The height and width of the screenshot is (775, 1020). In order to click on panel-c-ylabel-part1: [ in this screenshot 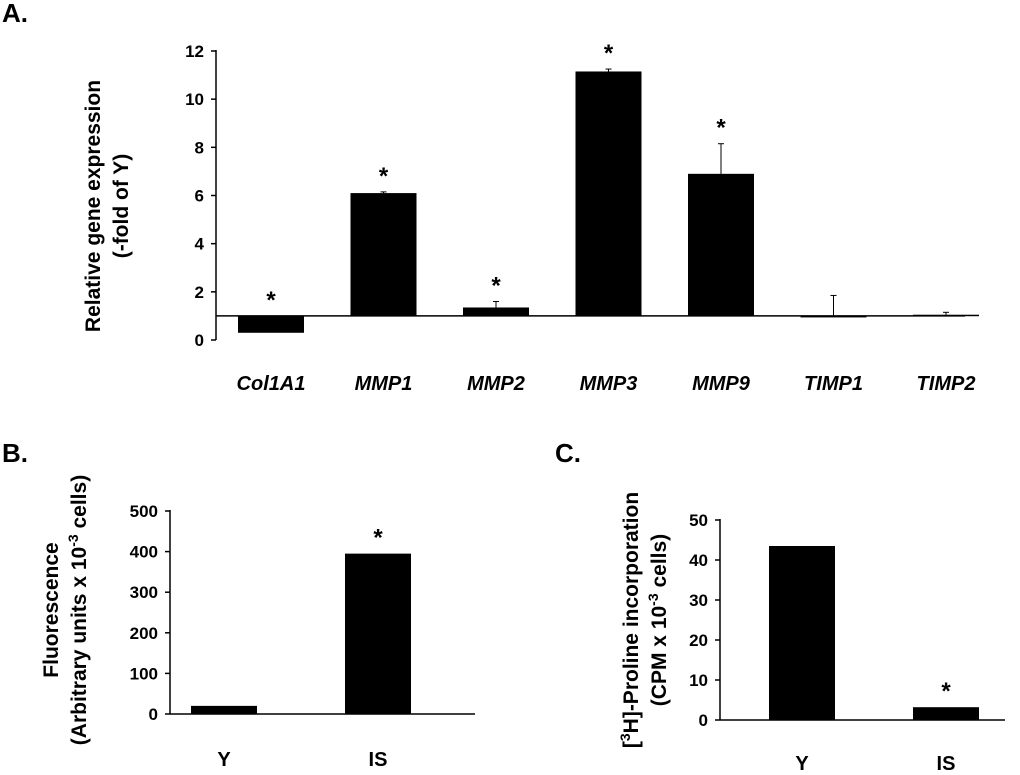, I will do `click(631, 744)`.